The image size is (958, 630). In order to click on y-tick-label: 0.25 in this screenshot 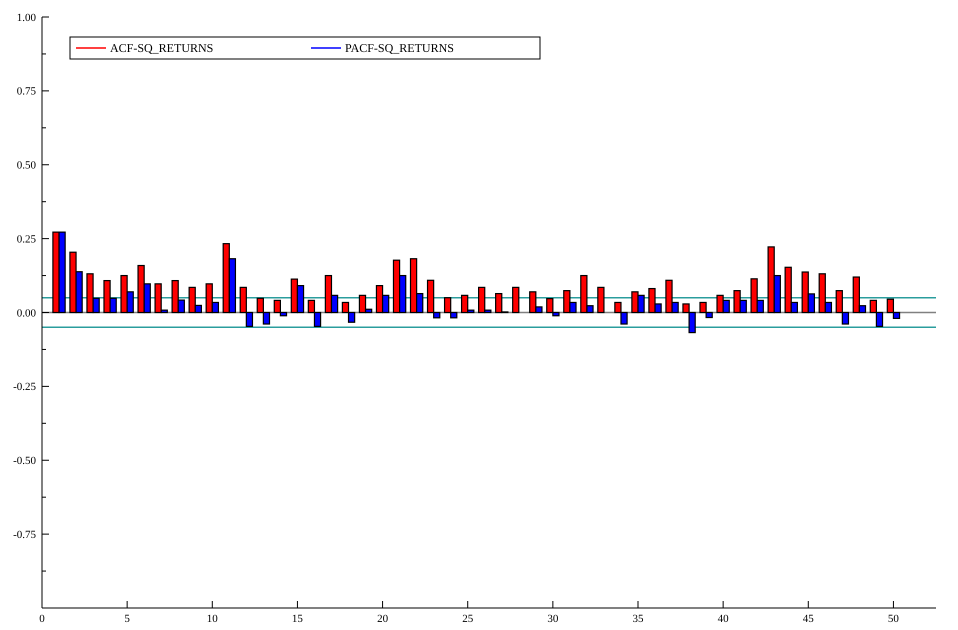, I will do `click(26, 239)`.